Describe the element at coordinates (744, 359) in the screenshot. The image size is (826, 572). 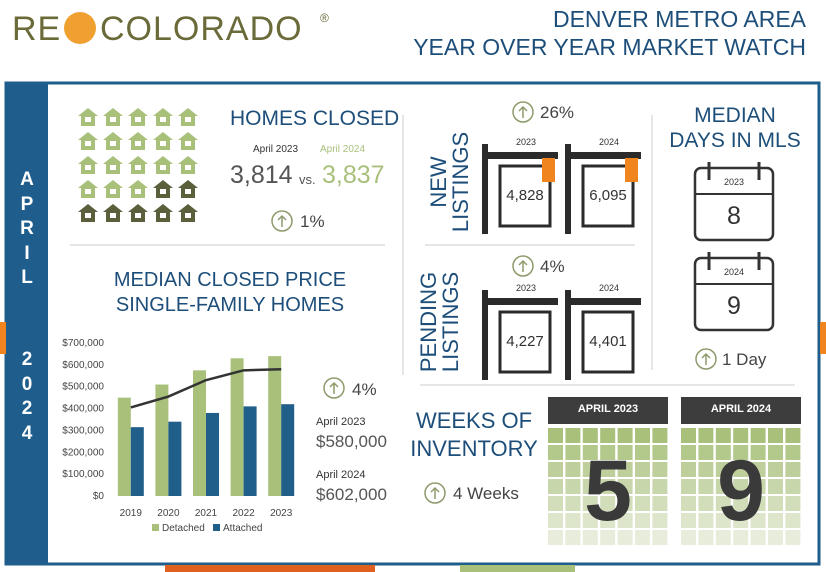
I see `change: 1 Day` at that location.